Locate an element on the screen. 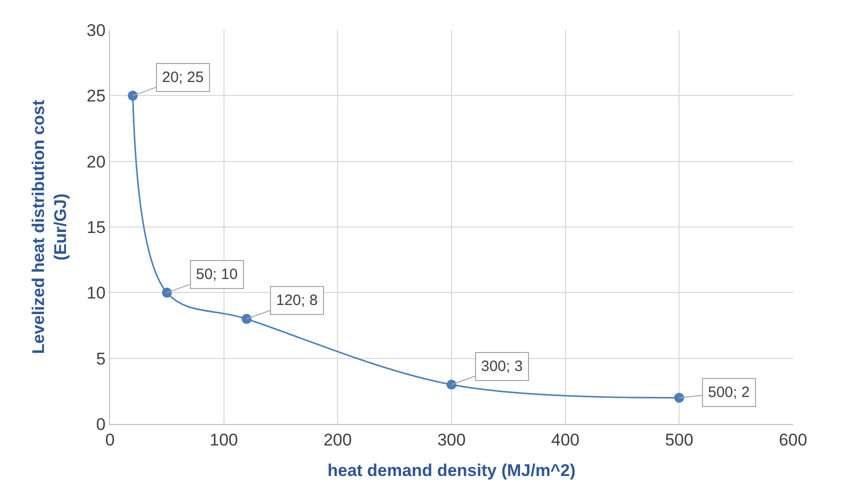  y-tick-label: 20 is located at coordinates (96, 162).